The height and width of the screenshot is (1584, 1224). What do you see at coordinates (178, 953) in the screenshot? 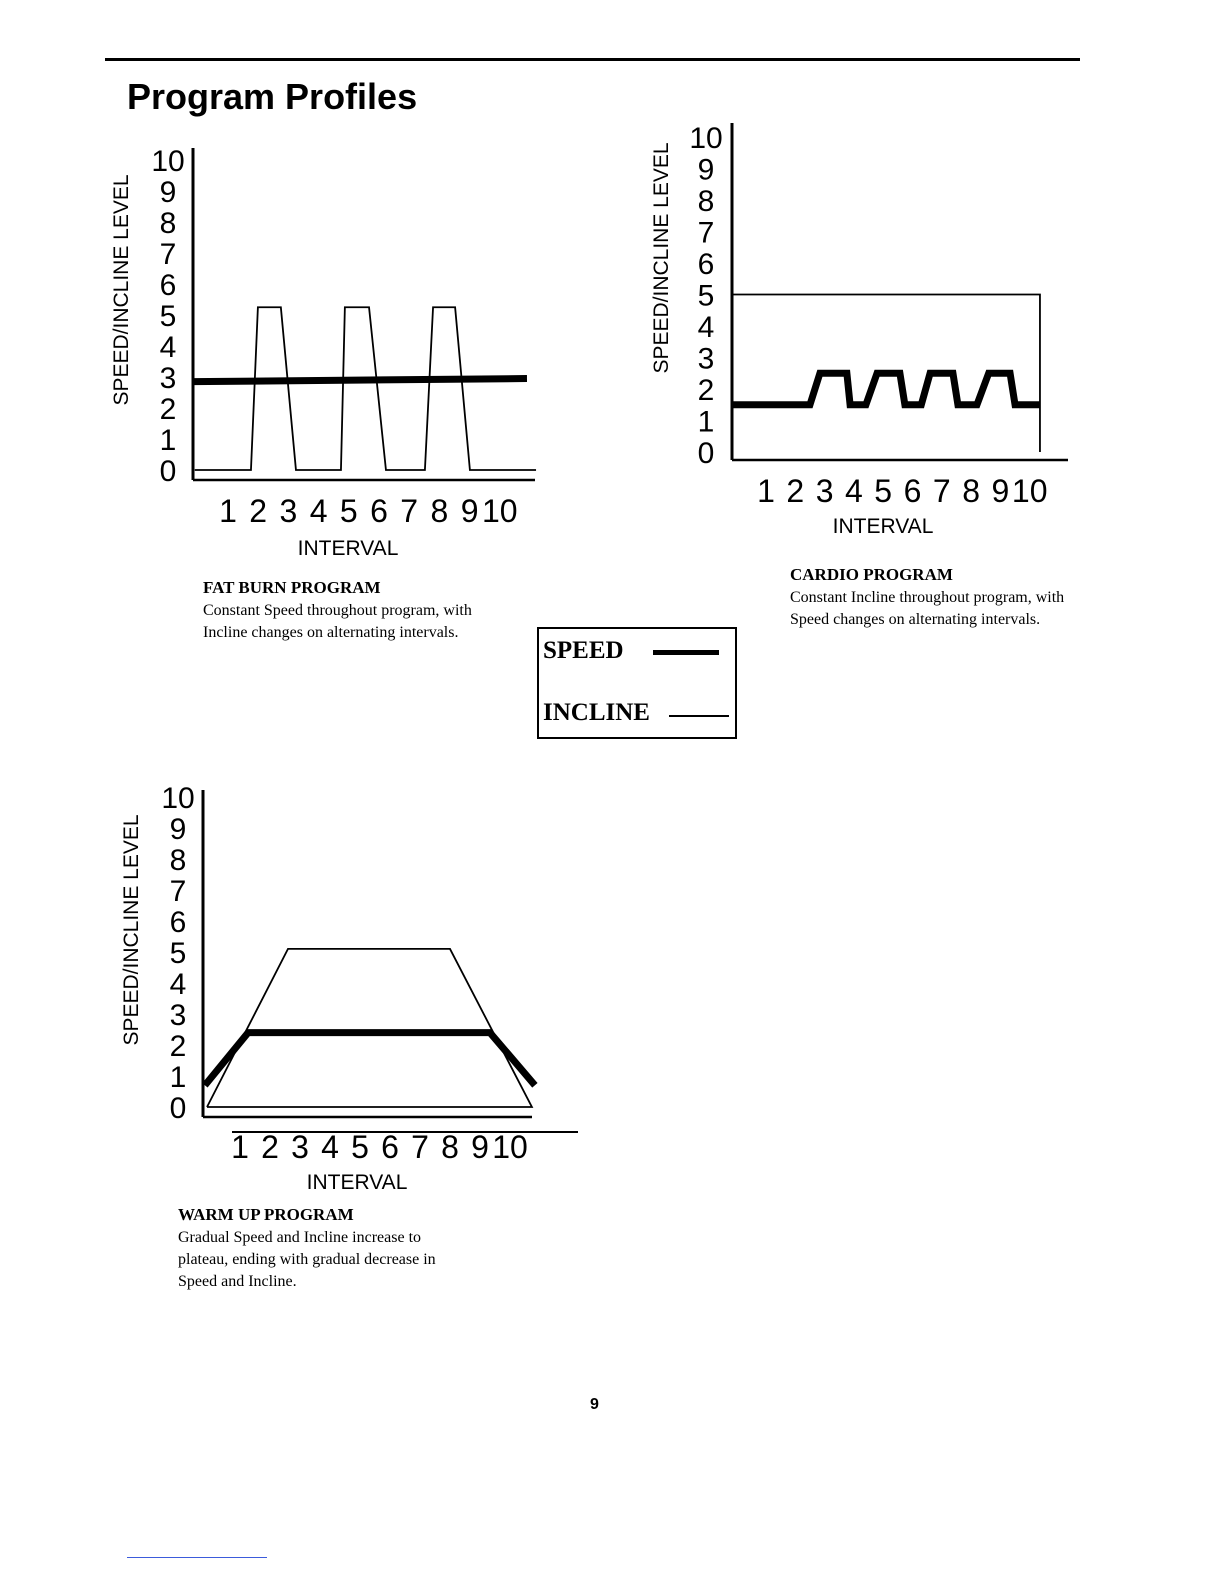
I see `warm-up-y-tick-label: 5` at bounding box center [178, 953].